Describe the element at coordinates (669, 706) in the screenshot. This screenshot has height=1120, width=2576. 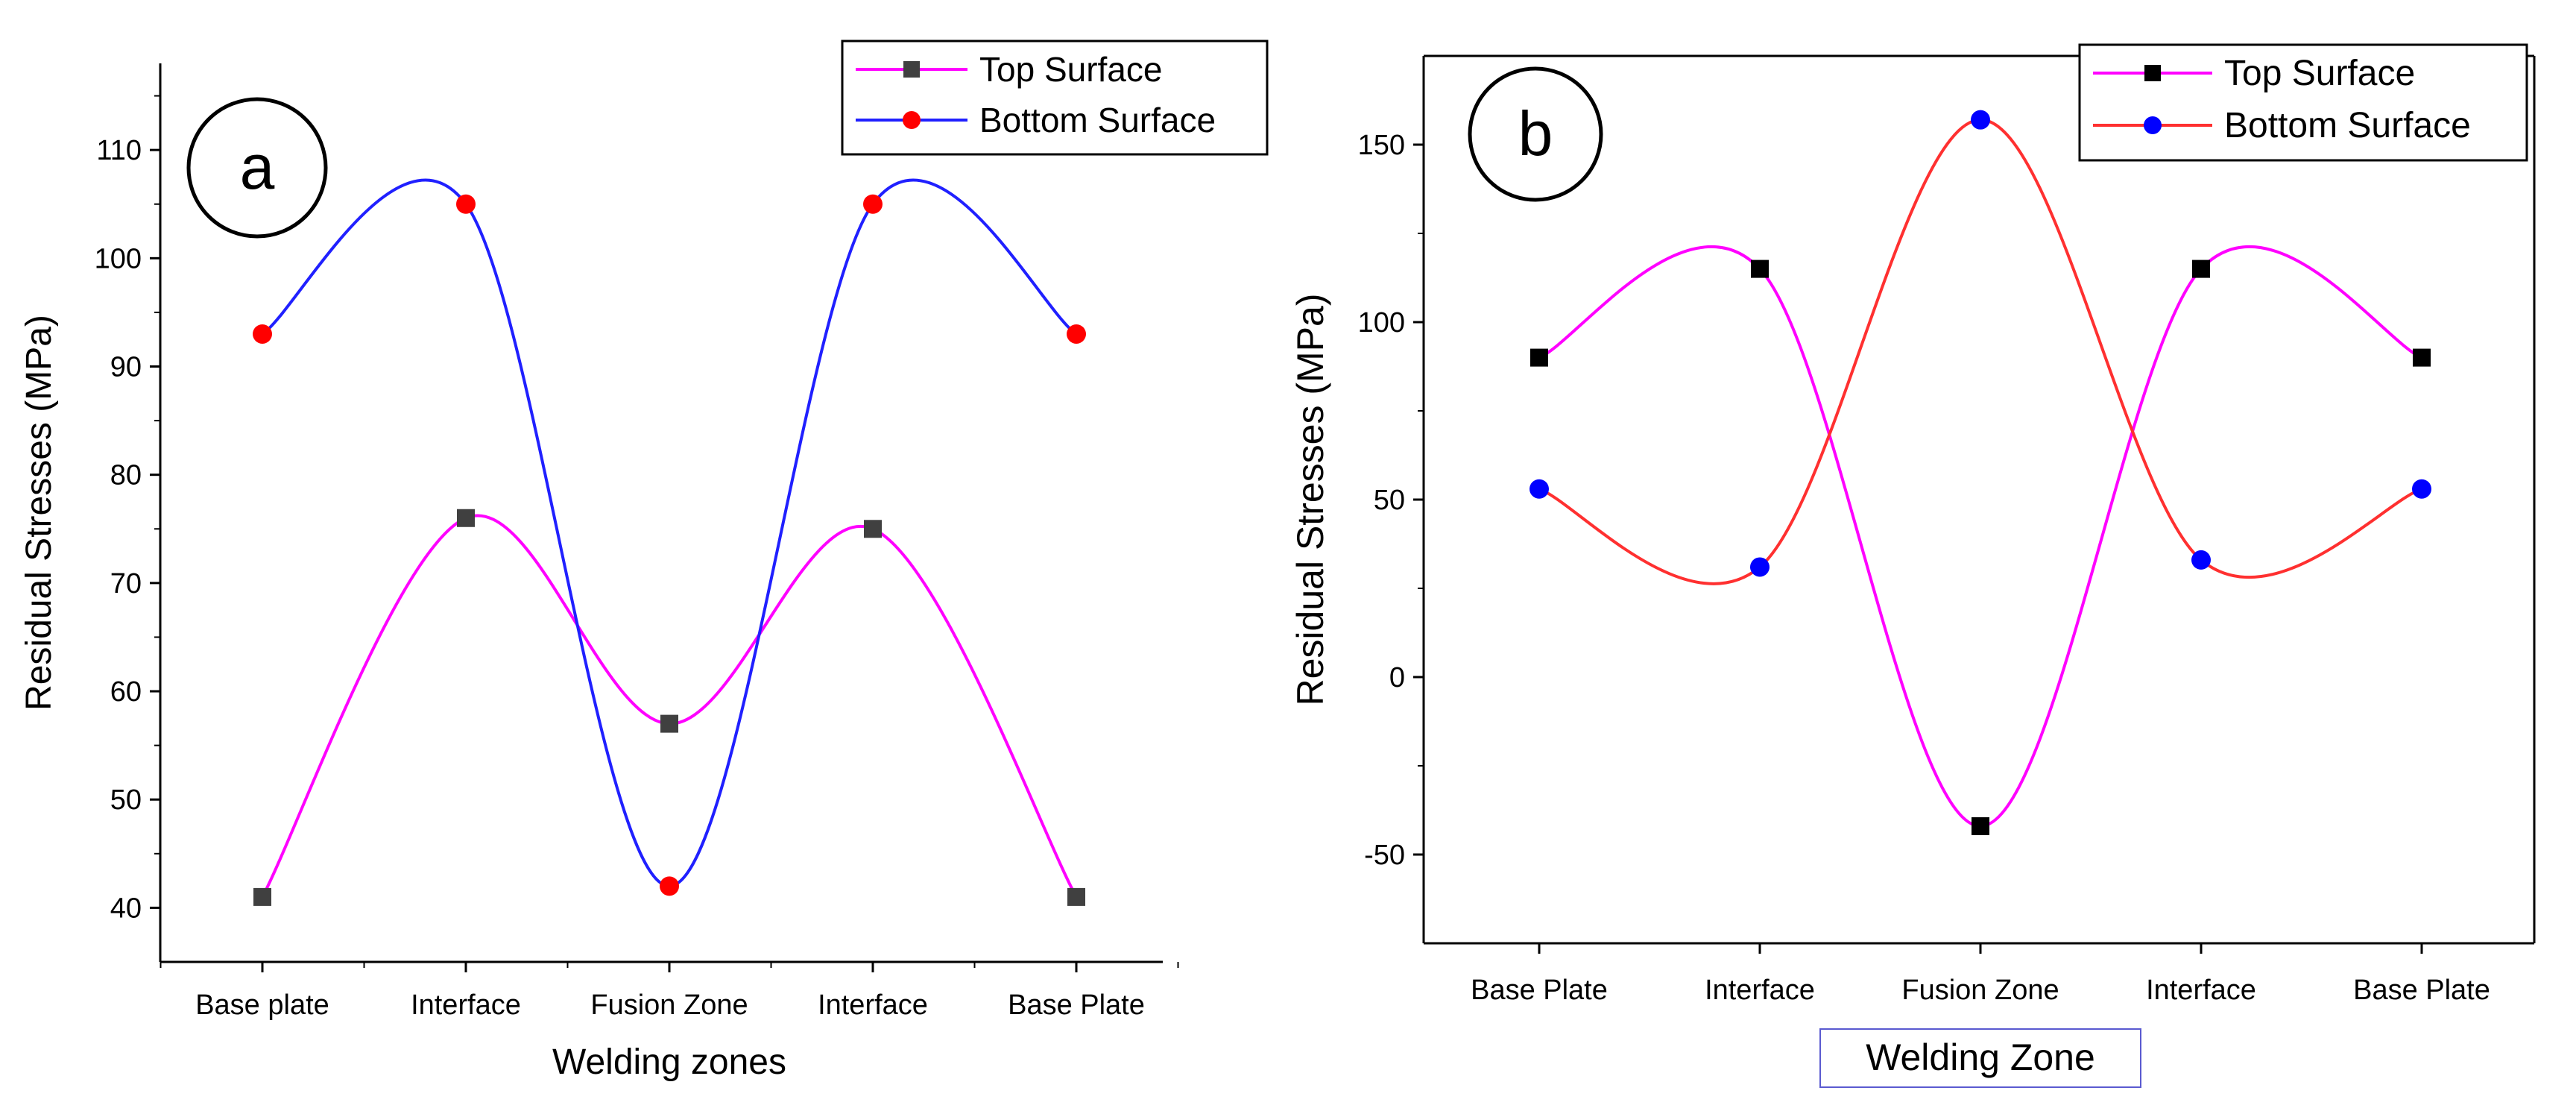
I see `series-line-top-surface` at that location.